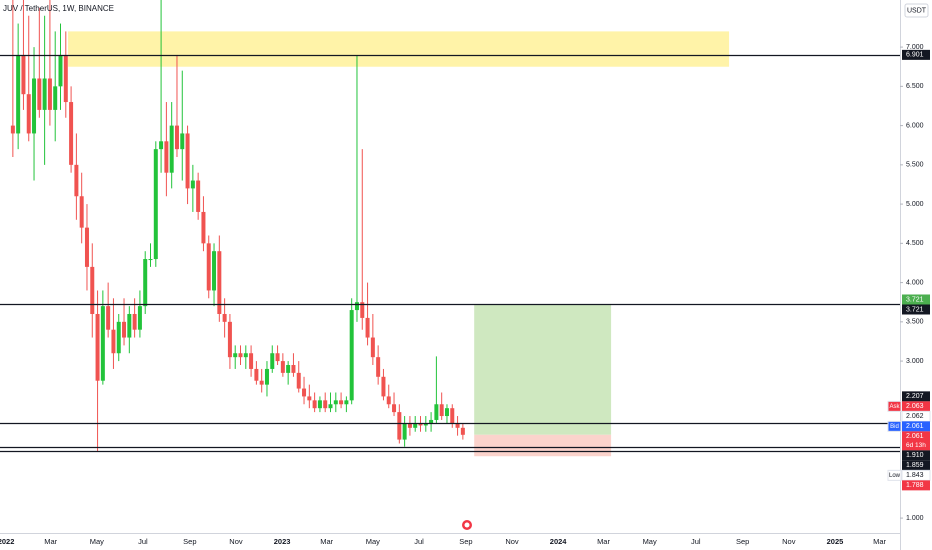  I want to click on x-tick-label: 2023, so click(282, 541).